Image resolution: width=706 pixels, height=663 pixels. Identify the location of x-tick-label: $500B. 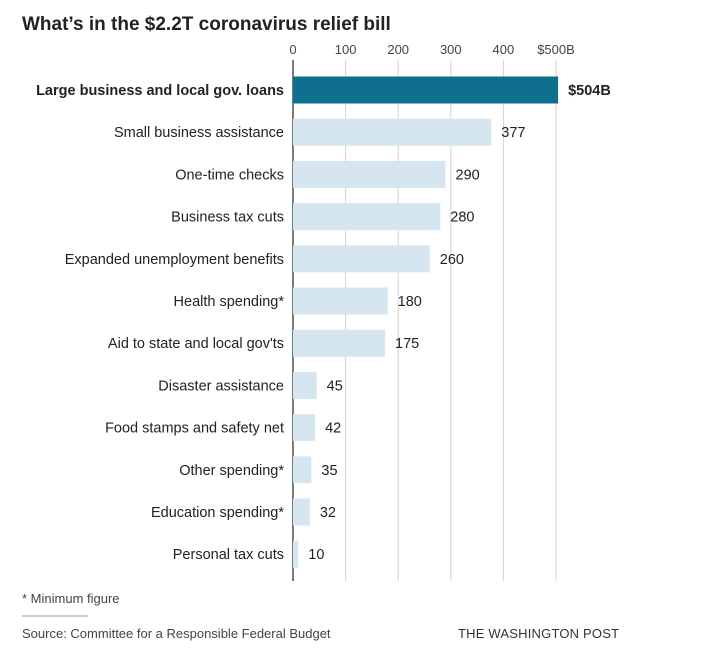
(556, 49).